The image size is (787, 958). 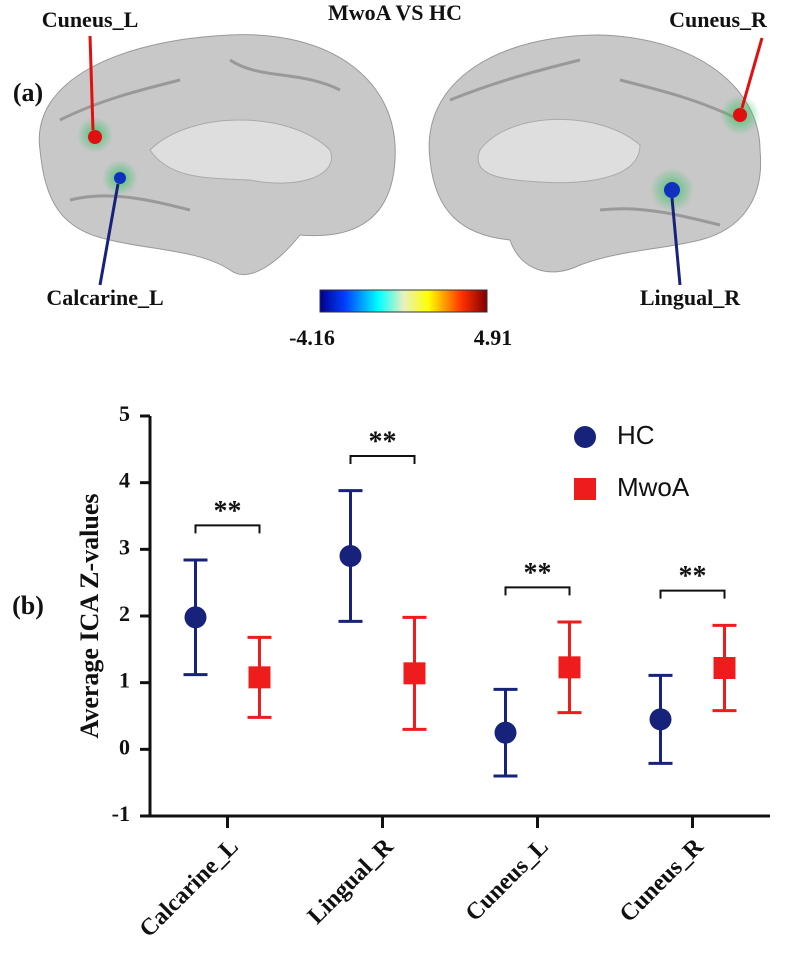 What do you see at coordinates (662, 880) in the screenshot?
I see `x-tick-label: Cuneus_R` at bounding box center [662, 880].